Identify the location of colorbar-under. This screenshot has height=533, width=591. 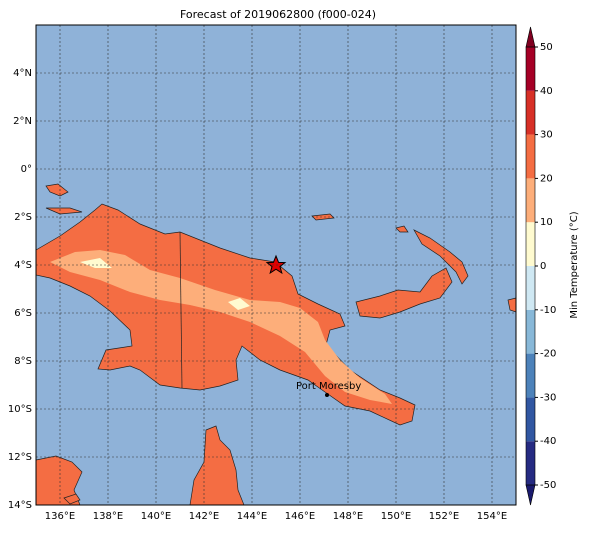
(530, 495).